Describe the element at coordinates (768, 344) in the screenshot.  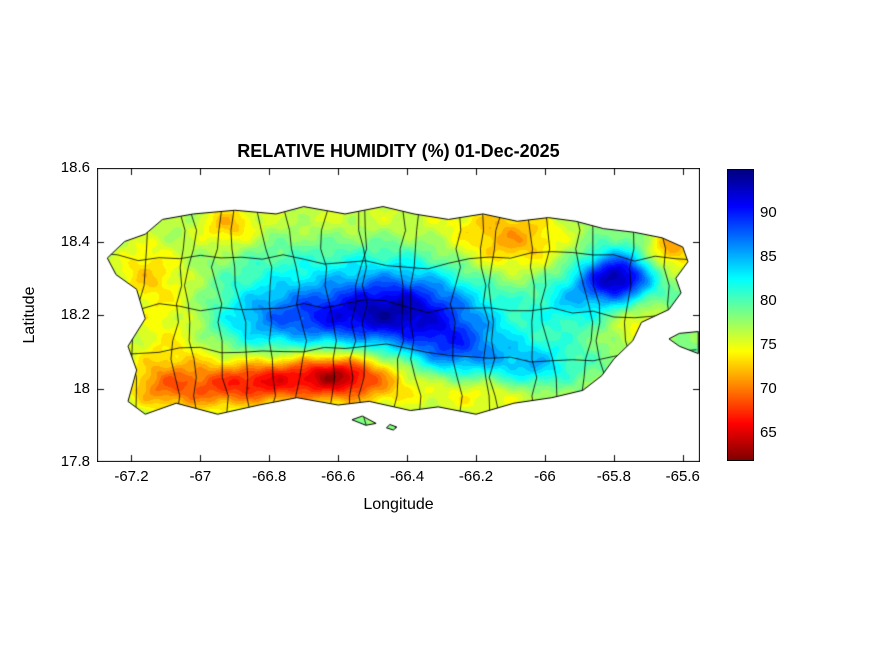
I see `colorbar-tick-label: 75` at that location.